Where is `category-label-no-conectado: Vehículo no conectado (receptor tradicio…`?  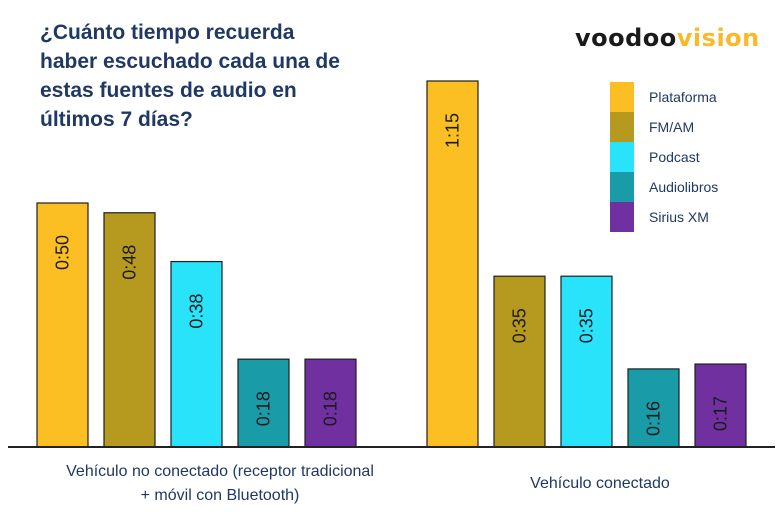
category-label-no-conectado: Vehículo no conectado (receptor tradicio… is located at coordinates (220, 483).